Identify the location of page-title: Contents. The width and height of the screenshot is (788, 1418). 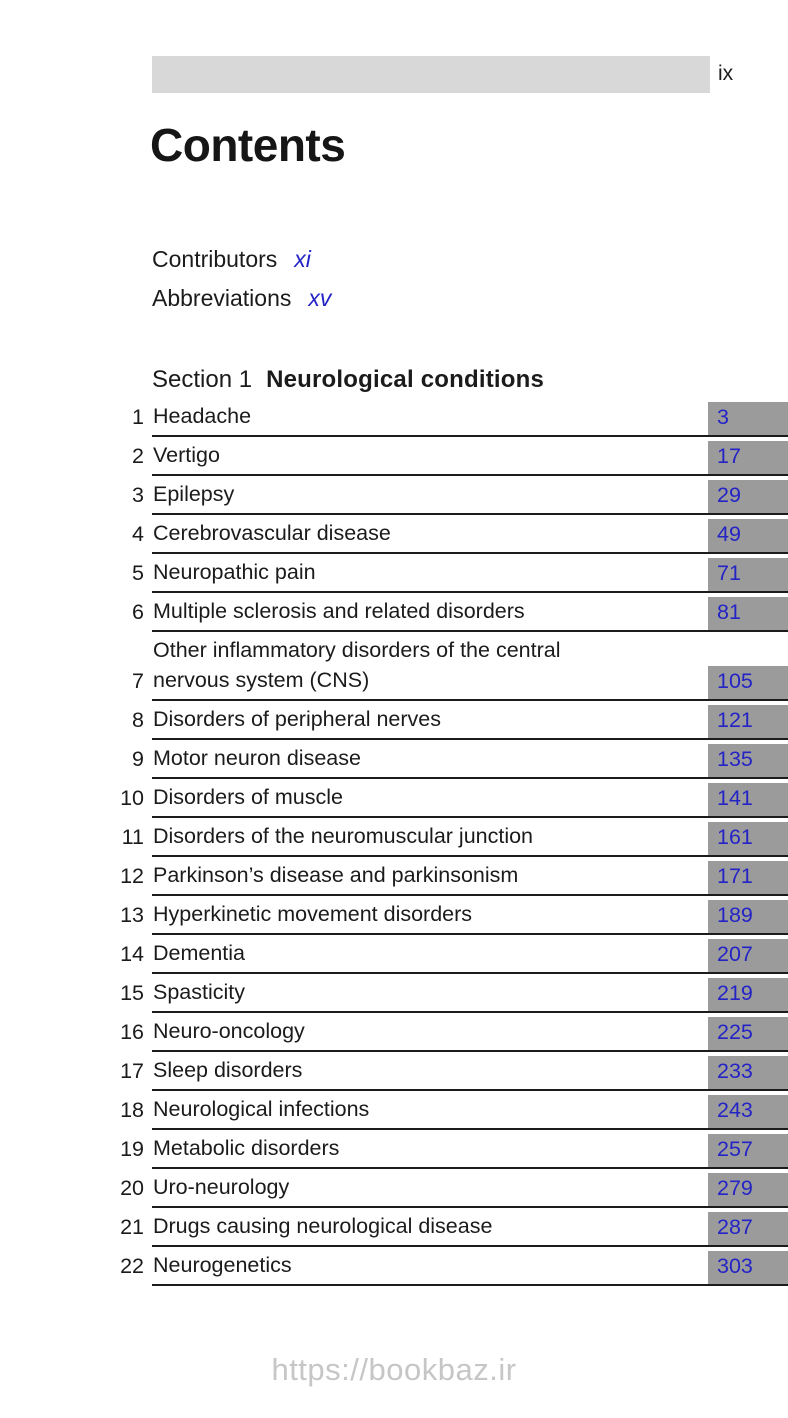
(248, 145).